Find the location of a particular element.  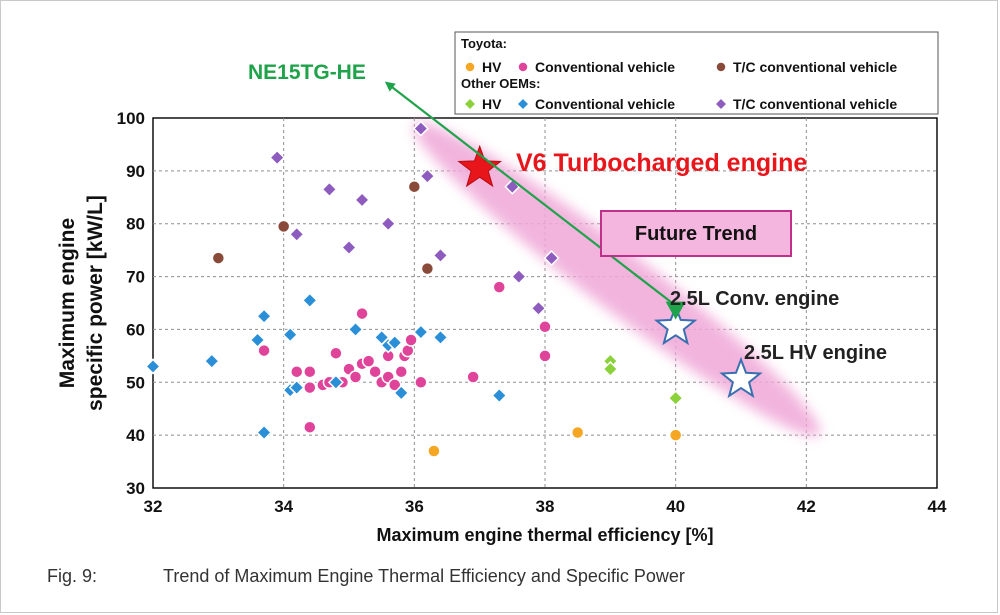

future-trend-label: Future Trend is located at coordinates (696, 234).